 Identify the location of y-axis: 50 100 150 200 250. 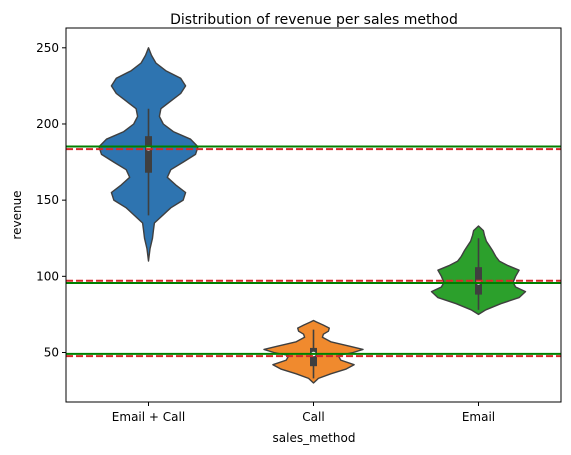
(51, 200).